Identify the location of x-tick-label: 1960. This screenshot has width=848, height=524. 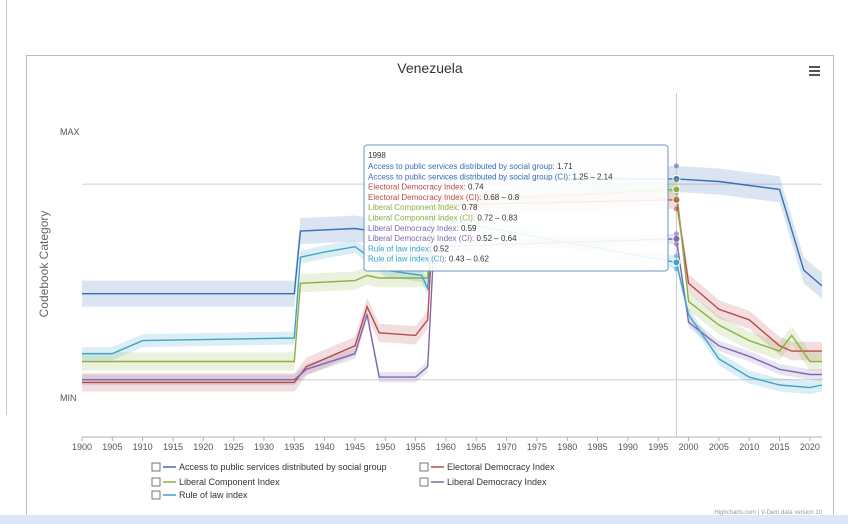
(446, 447).